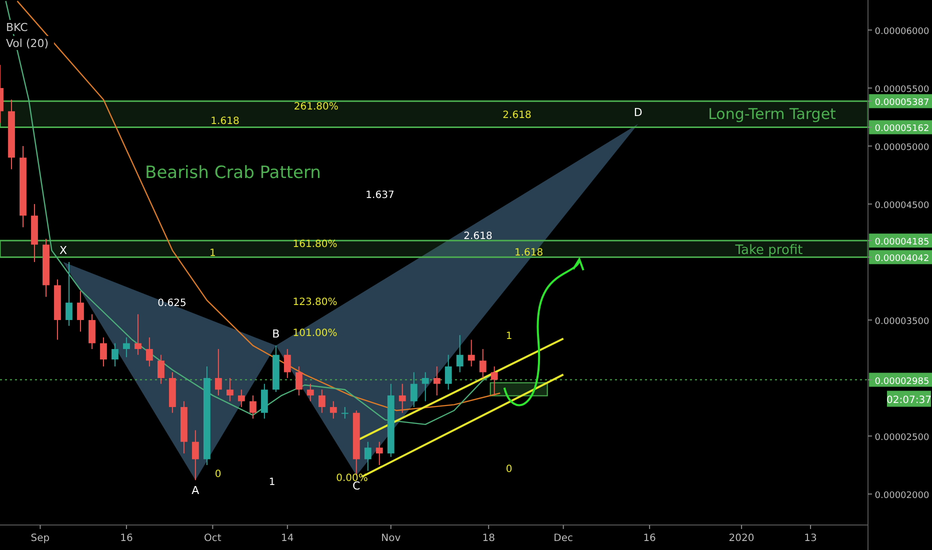 This screenshot has width=932, height=550. Describe the element at coordinates (40, 538) in the screenshot. I see `x-tick-label: Sep` at that location.